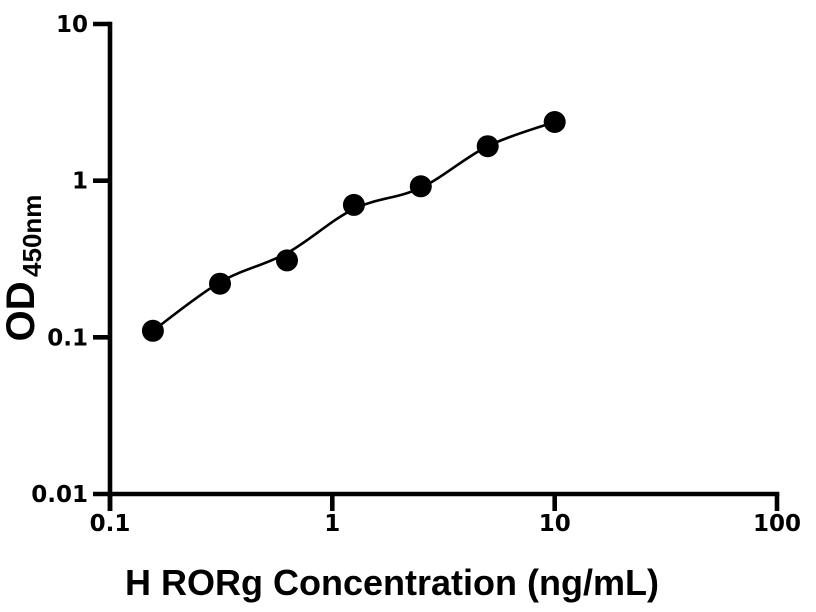  Describe the element at coordinates (110, 524) in the screenshot. I see `x-tick-label: 0.1` at that location.